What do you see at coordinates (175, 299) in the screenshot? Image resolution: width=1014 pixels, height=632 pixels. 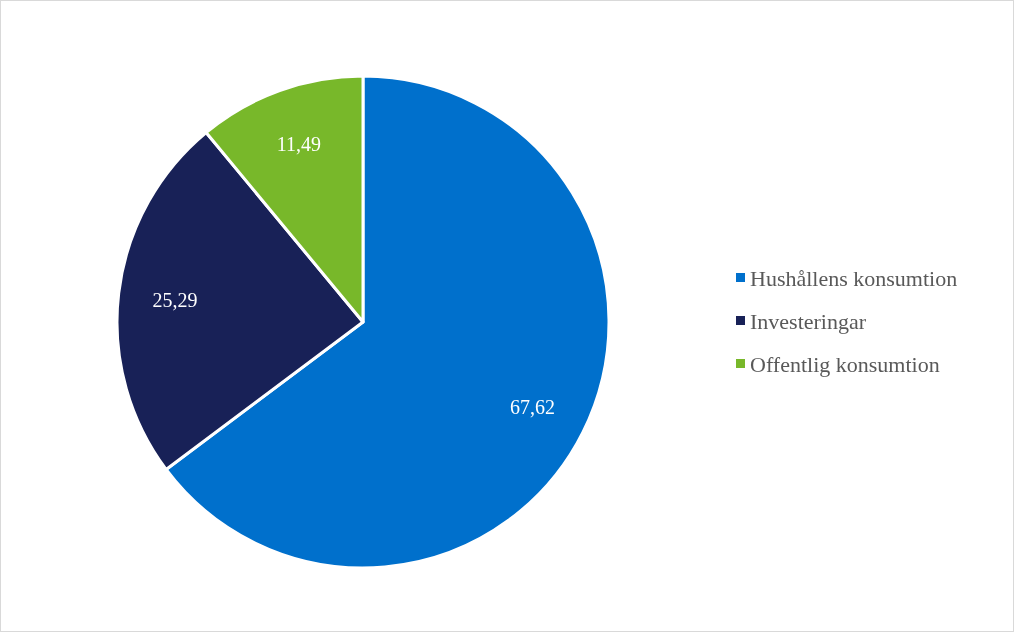 I see `data-label: 25,29` at bounding box center [175, 299].